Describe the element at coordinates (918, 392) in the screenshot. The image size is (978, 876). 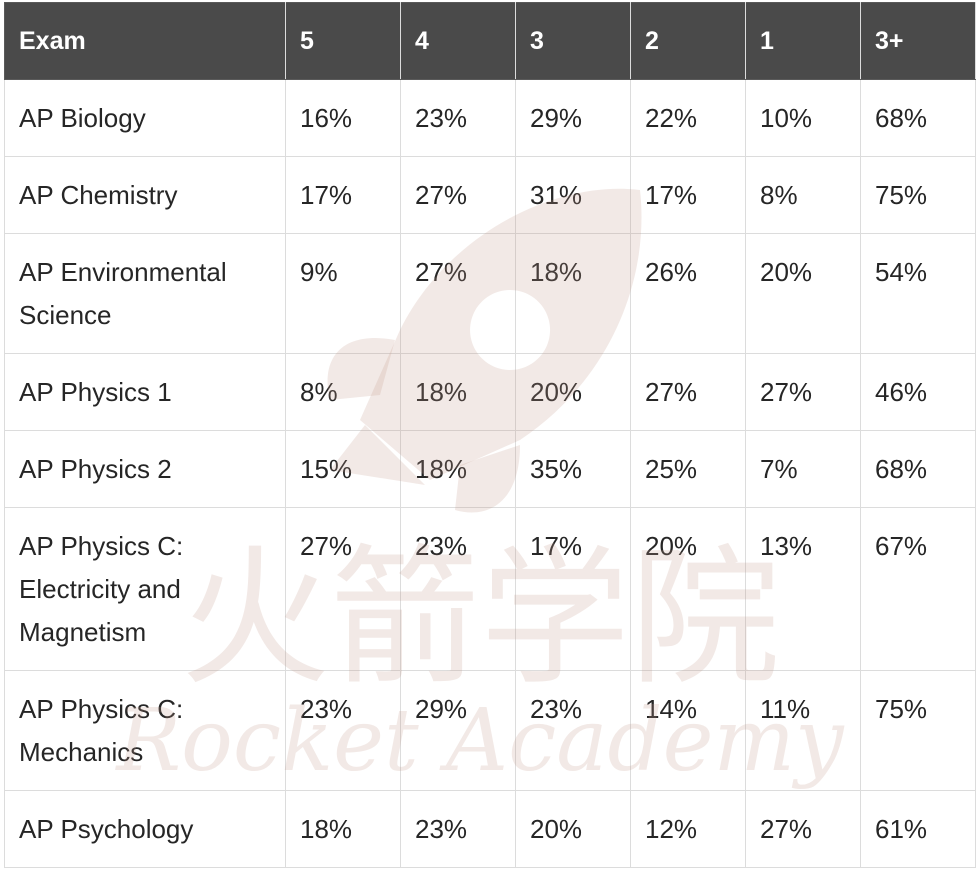
I see `pct-score-3-plus: 46%` at that location.